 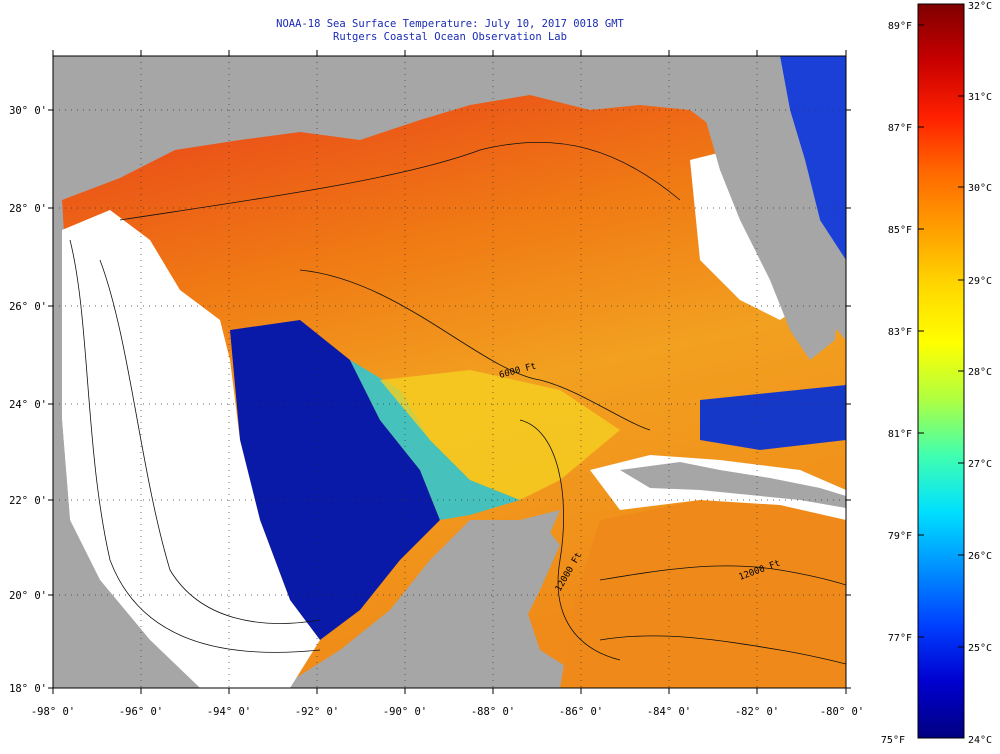 I want to click on lon-tick-label: -82° 0', so click(x=757, y=712).